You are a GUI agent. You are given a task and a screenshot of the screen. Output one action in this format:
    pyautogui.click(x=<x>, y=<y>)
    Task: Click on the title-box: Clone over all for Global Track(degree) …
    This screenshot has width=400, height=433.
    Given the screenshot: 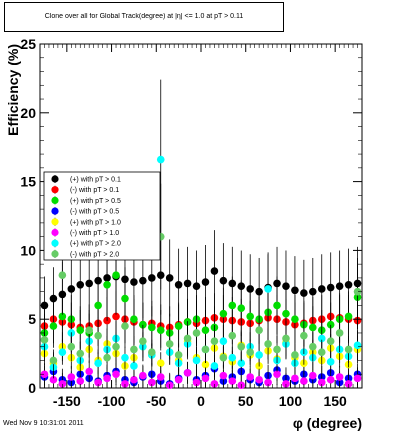 What is the action you would take?
    pyautogui.click(x=144, y=17)
    